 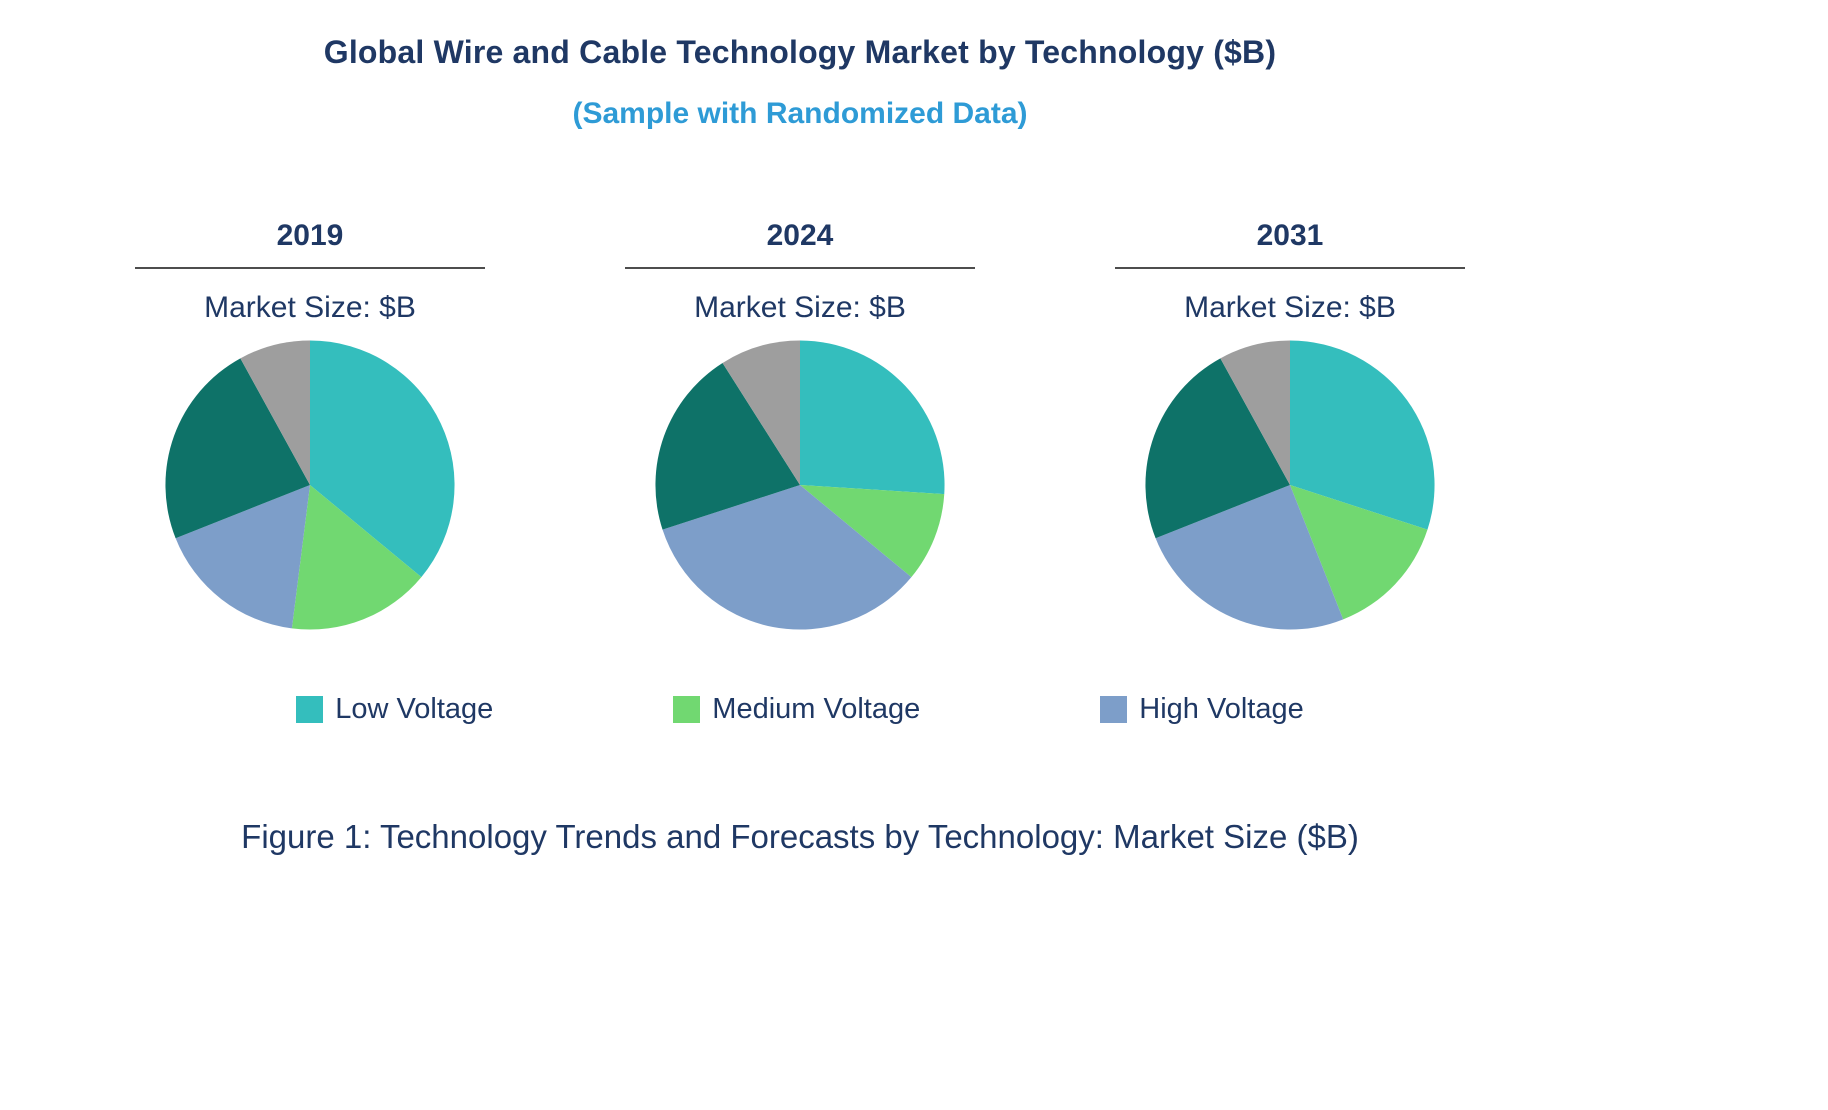 I want to click on year-header: 2019, so click(x=310, y=244).